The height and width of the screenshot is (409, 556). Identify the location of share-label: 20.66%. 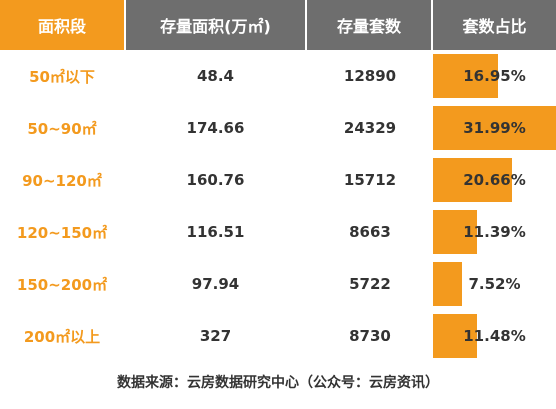
(494, 180).